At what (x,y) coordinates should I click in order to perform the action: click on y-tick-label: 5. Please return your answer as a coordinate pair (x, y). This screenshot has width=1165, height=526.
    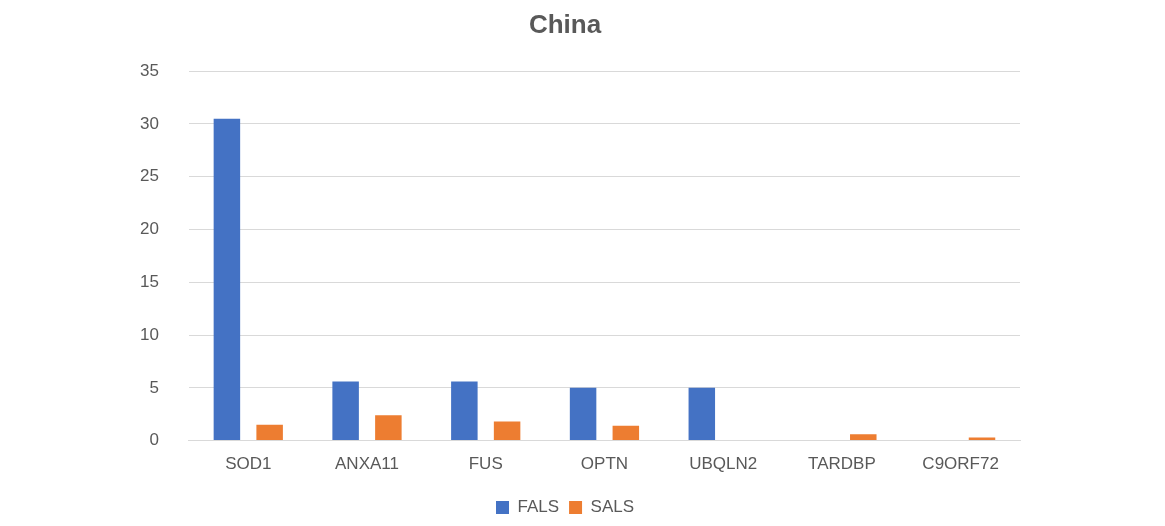
    Looking at the image, I should click on (154, 387).